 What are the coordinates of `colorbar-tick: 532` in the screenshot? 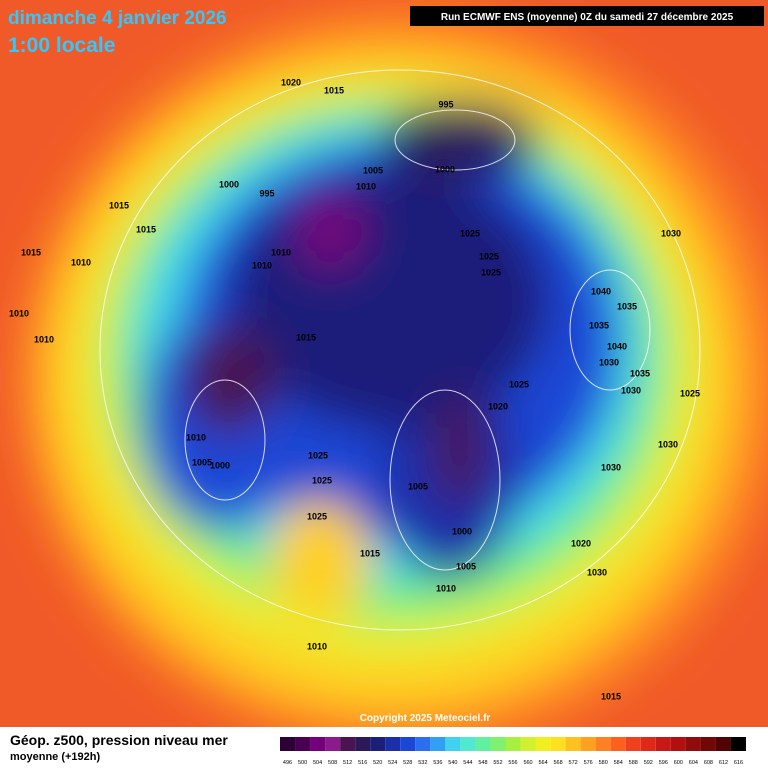 It's located at (422, 763).